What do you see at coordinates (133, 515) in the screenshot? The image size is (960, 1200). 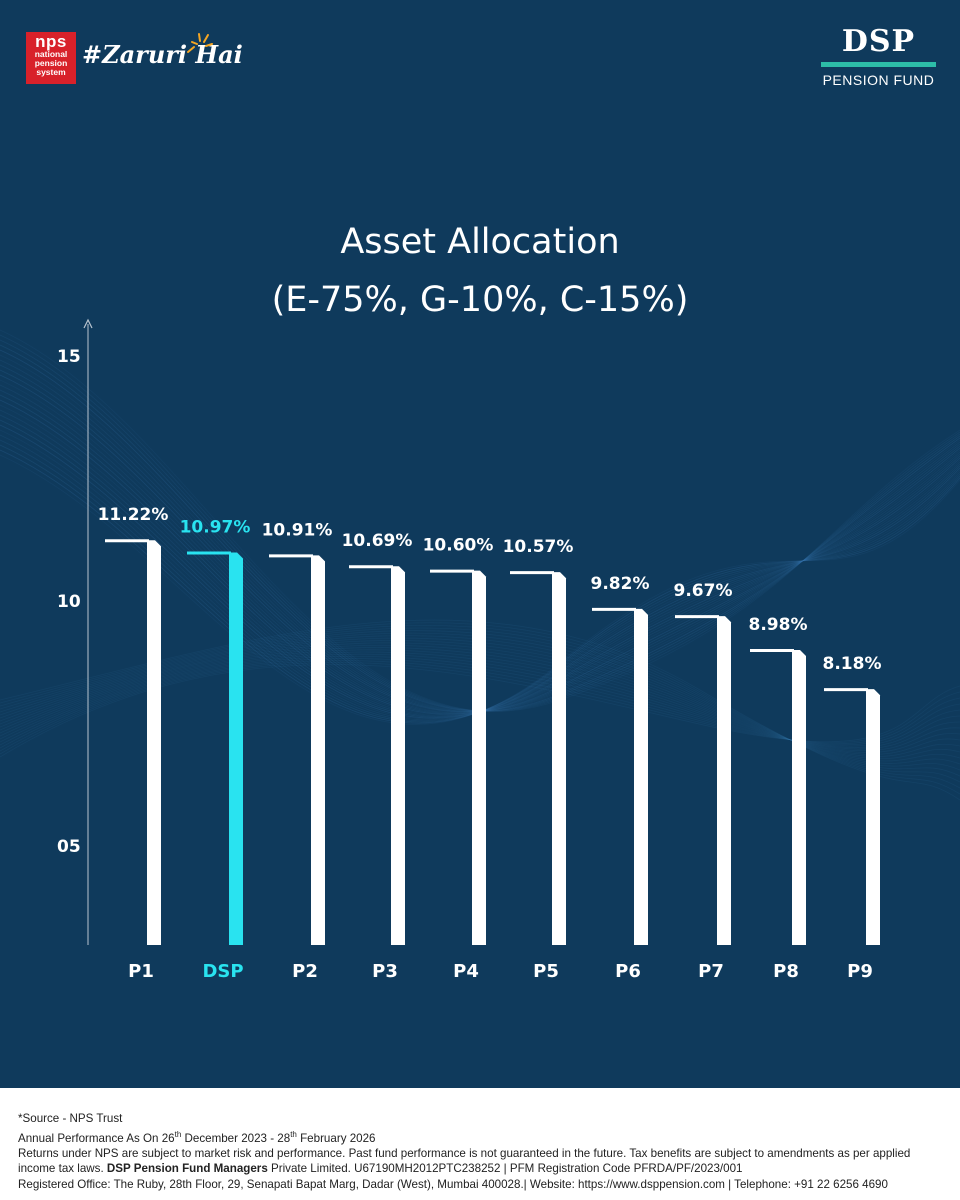 I see `bar-value-label: 11.22%` at bounding box center [133, 515].